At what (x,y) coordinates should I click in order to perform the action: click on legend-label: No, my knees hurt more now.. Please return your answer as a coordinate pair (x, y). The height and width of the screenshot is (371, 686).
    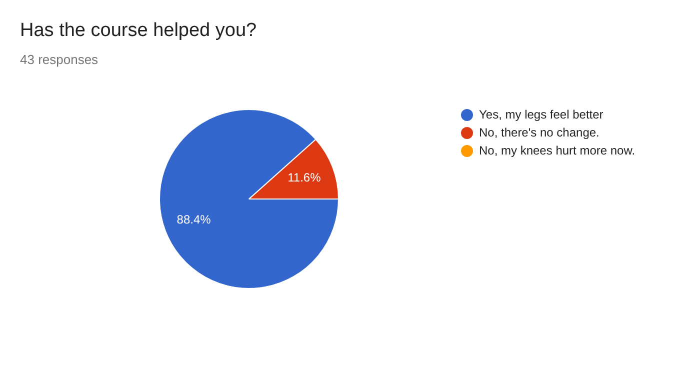
    Looking at the image, I should click on (557, 150).